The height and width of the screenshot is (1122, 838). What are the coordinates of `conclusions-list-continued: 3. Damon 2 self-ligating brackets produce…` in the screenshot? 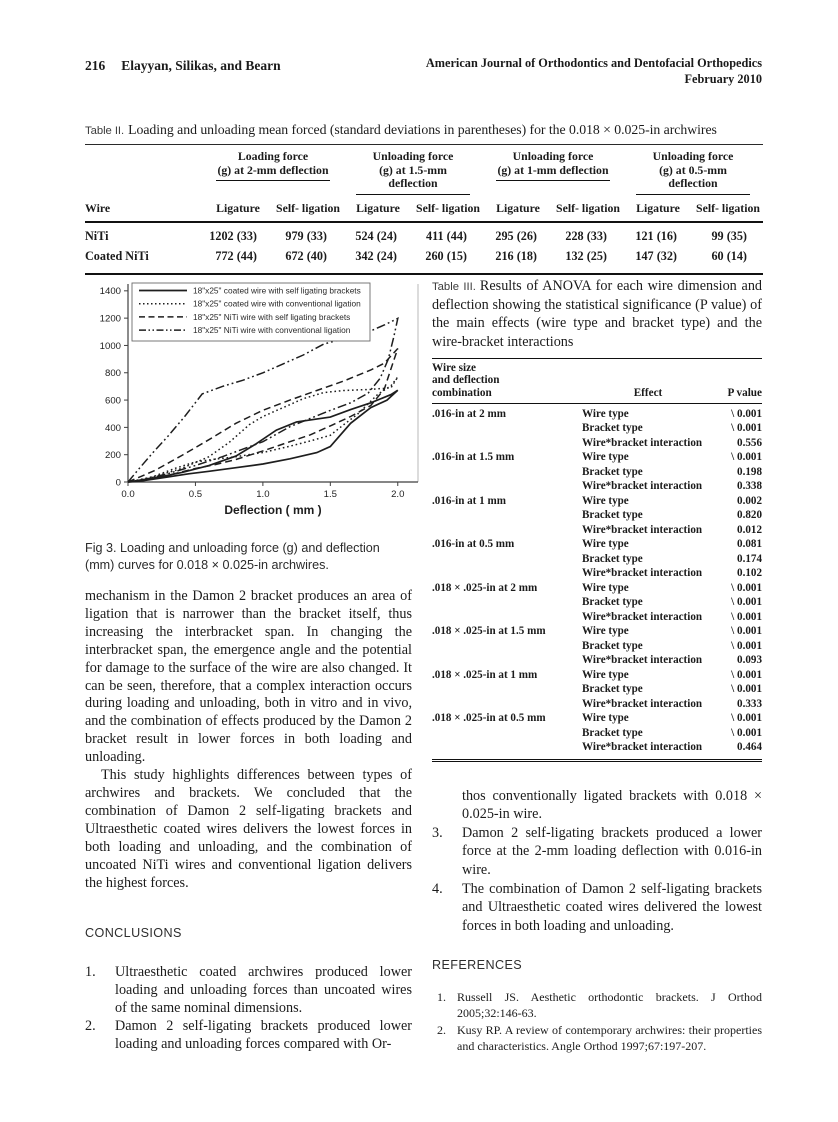 It's located at (597, 880).